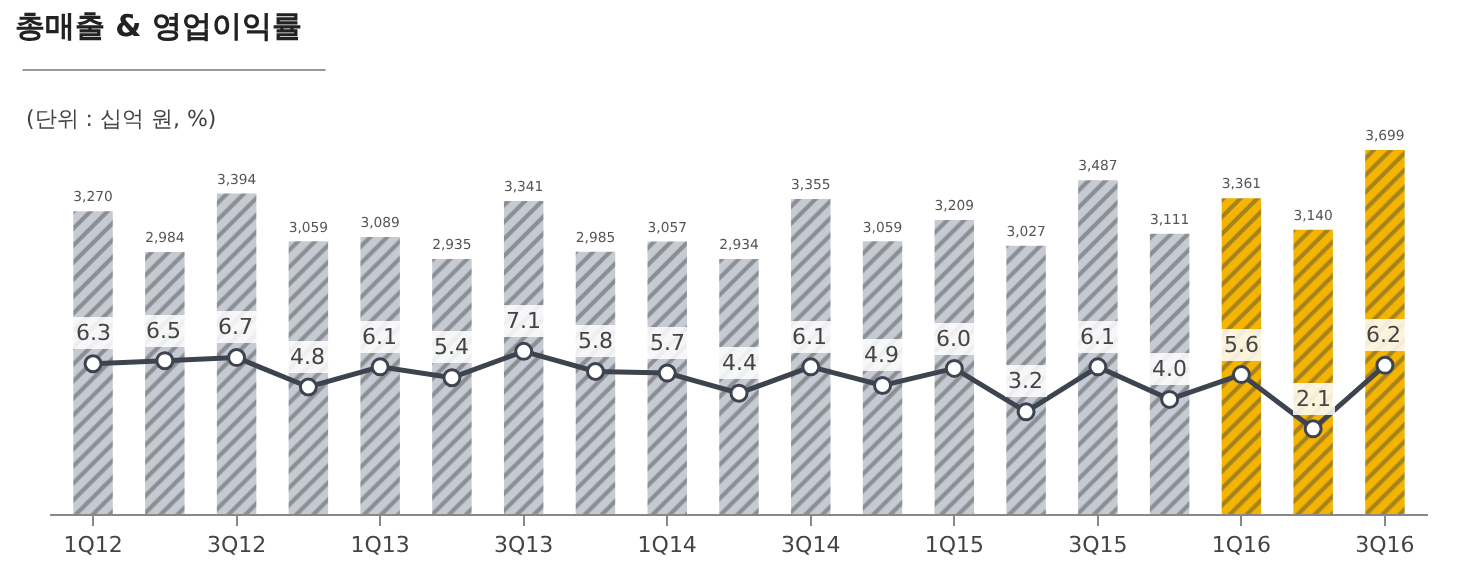  What do you see at coordinates (667, 545) in the screenshot?
I see `x-tick-label: 1Q14` at bounding box center [667, 545].